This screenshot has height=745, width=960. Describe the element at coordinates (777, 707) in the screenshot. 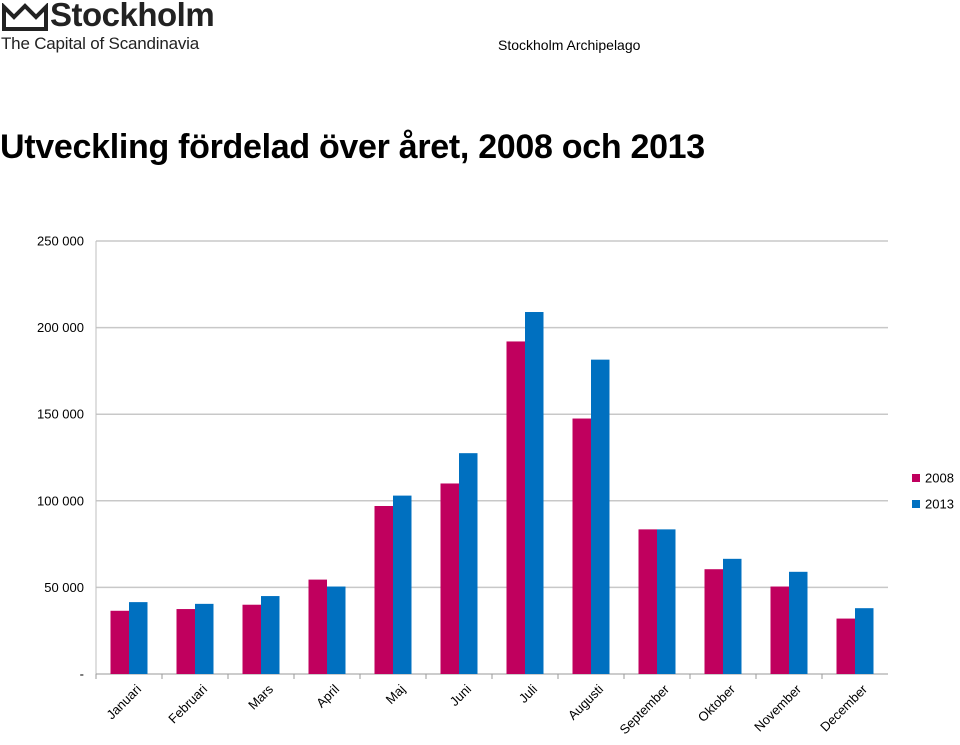

I see `x-category-label: November` at that location.